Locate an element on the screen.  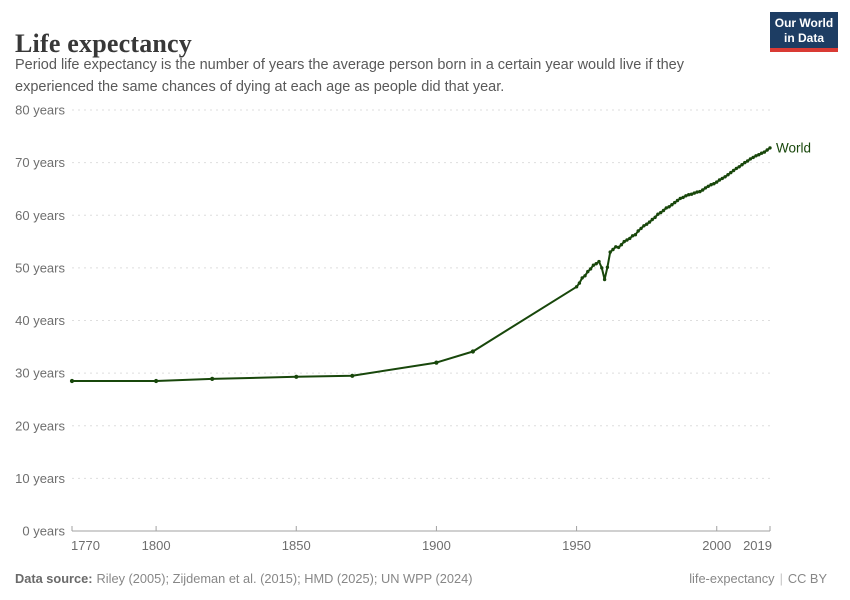
data-point-1956 is located at coordinates (593, 265).